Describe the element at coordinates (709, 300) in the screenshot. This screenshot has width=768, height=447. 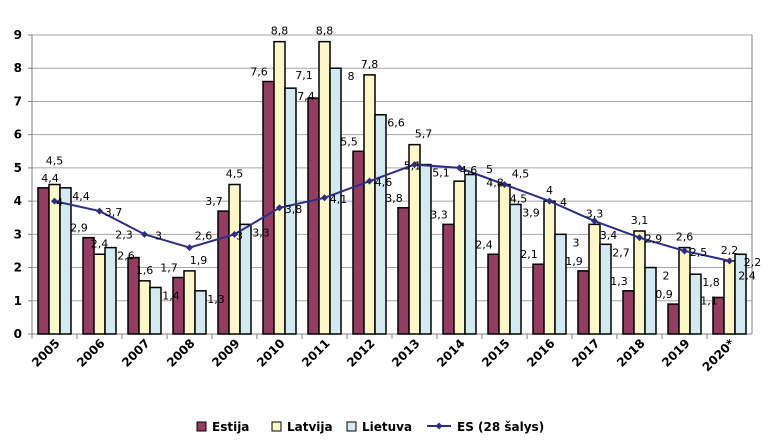
I see `data-label: 1,1` at that location.